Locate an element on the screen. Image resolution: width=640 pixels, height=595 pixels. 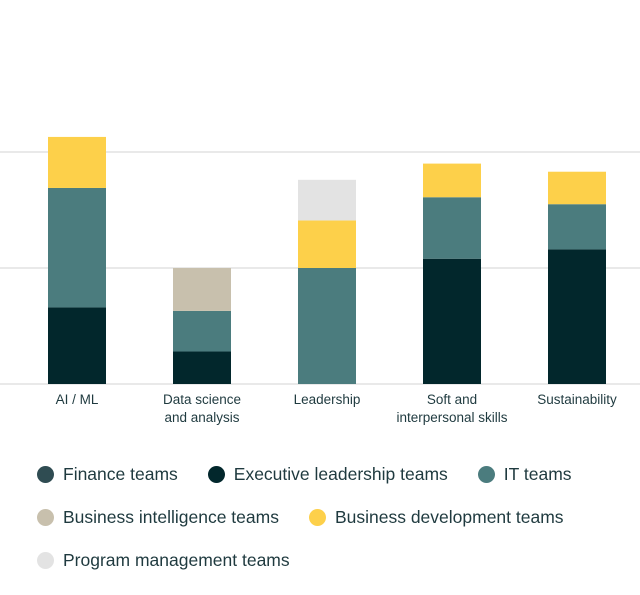
x-tick-label: Leadership is located at coordinates (327, 399).